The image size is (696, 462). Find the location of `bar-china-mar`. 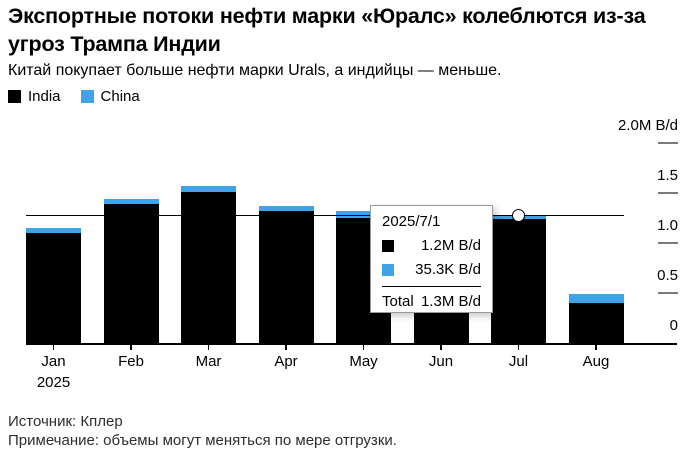

bar-china-mar is located at coordinates (208, 189).